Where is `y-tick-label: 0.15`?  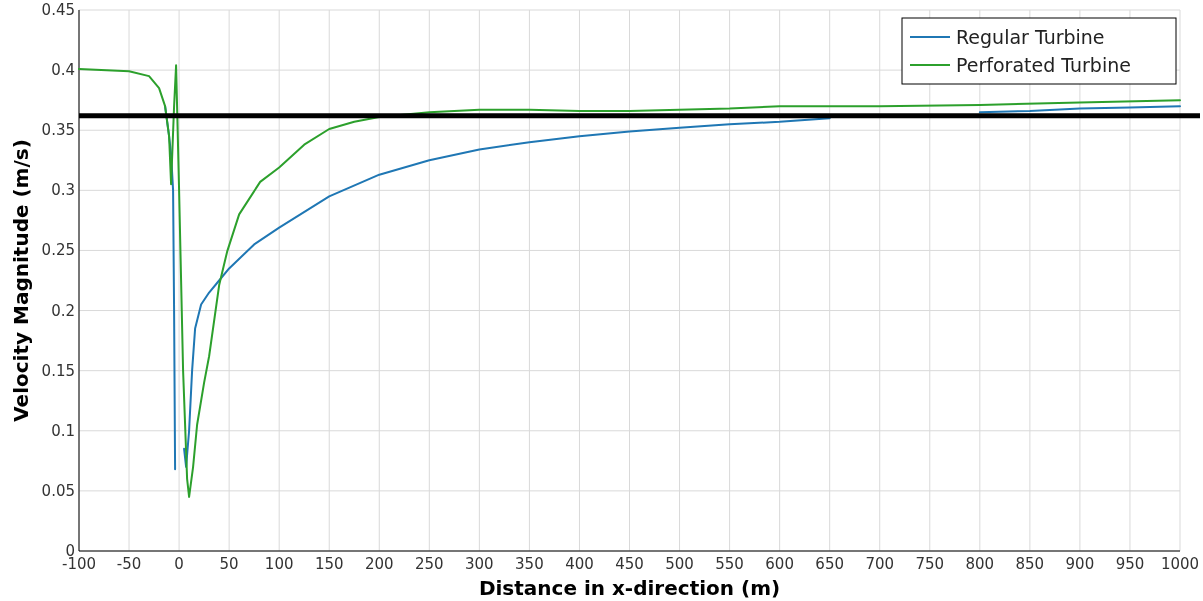
y-tick-label: 0.15 is located at coordinates (58, 370).